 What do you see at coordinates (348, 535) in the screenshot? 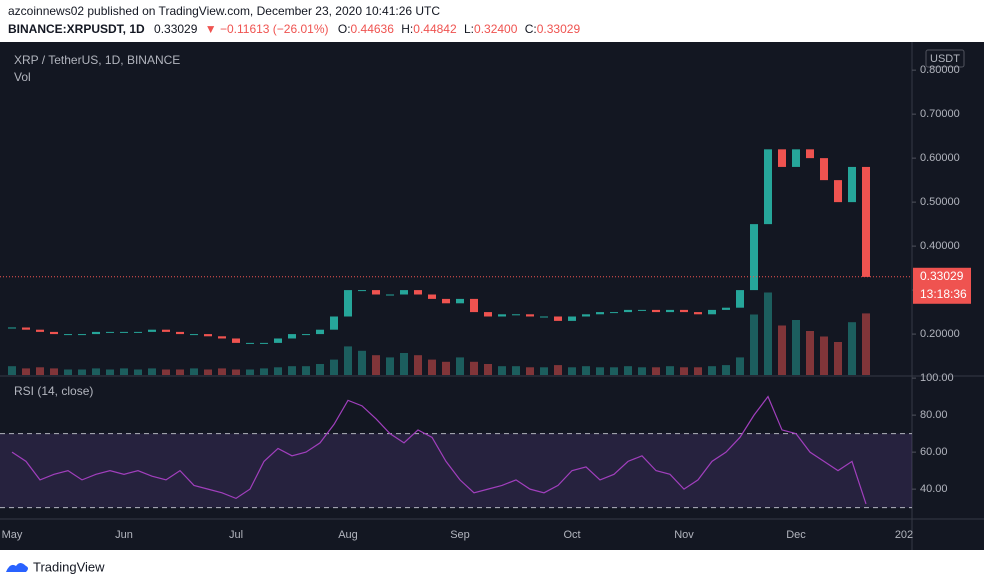
I see `x-tick-label: Aug` at bounding box center [348, 535].